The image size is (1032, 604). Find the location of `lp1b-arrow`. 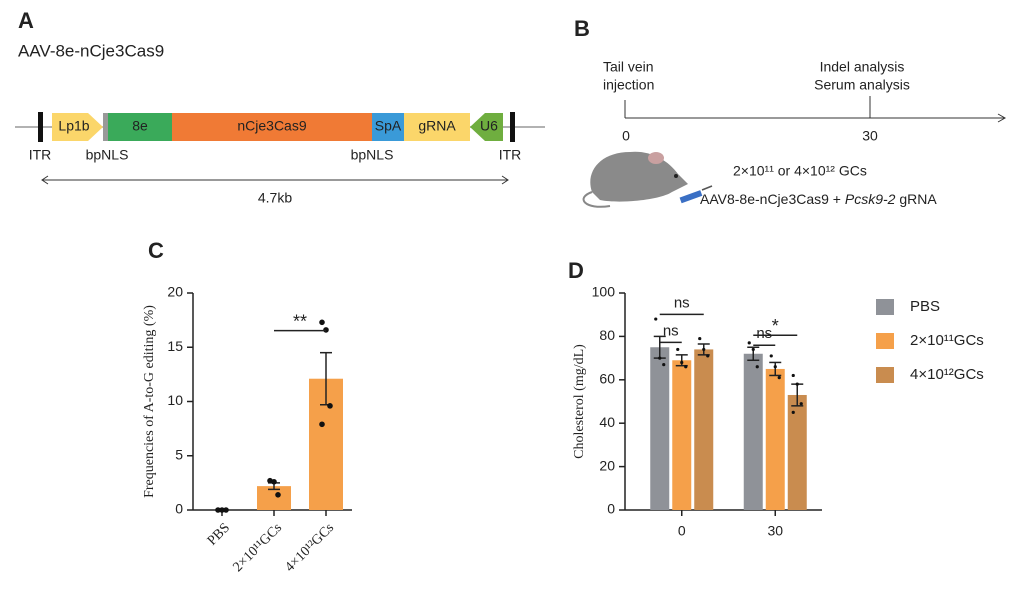

lp1b-arrow is located at coordinates (77, 127).